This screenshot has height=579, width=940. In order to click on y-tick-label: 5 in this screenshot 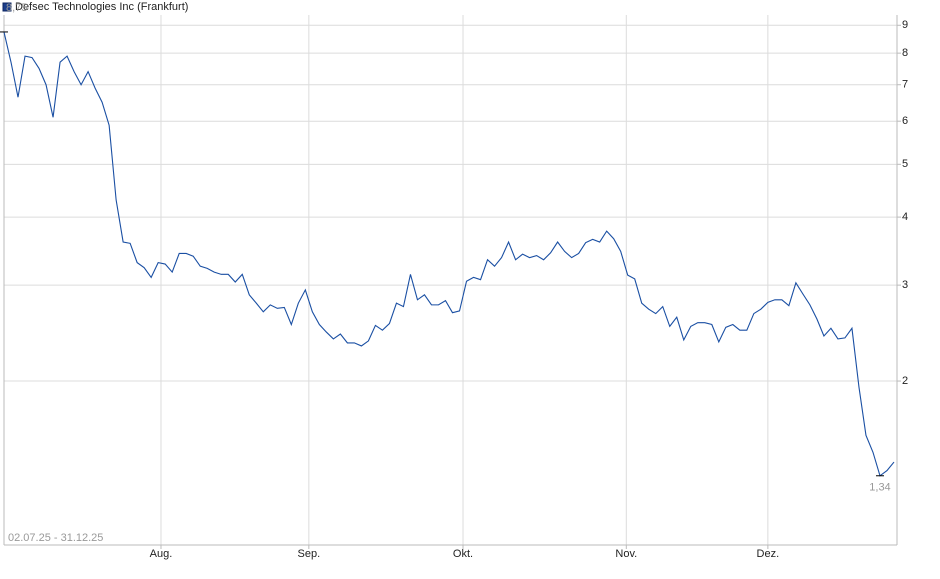, I will do `click(905, 164)`.